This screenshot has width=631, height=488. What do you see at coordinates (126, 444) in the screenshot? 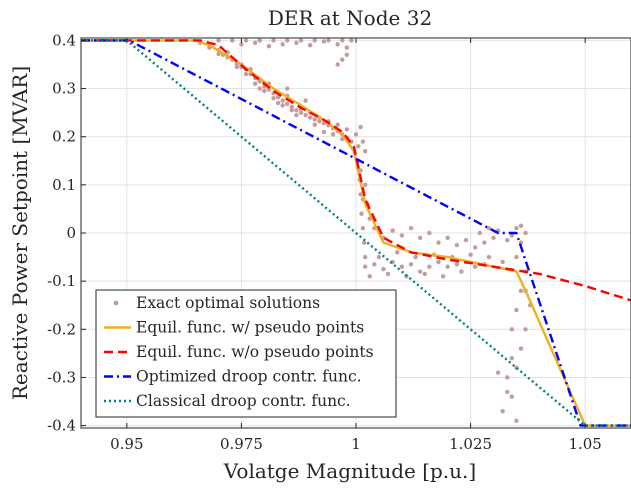
I see `x-tick-label: 0.95` at bounding box center [126, 444].